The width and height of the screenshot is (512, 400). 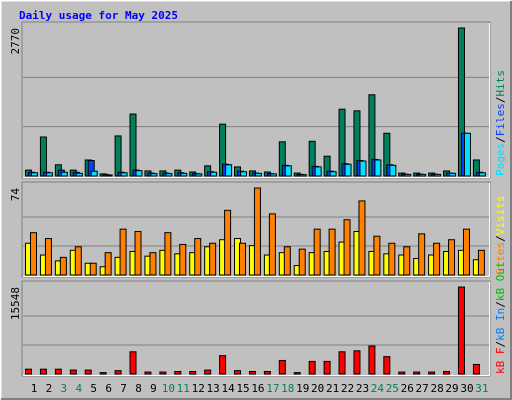 What do you see at coordinates (242, 388) in the screenshot?
I see `x-tick-label: 15` at bounding box center [242, 388].